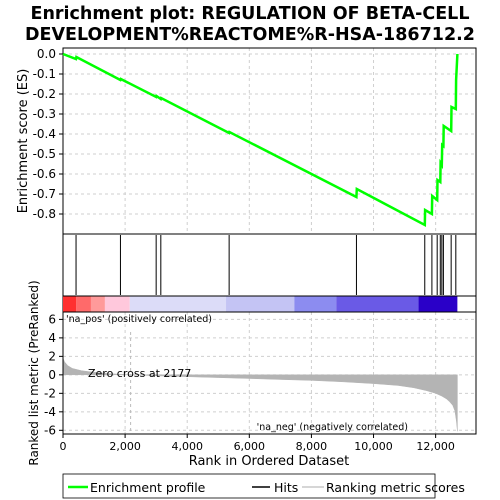  Describe the element at coordinates (44, 214) in the screenshot. I see `es-y-tick-label: -0.8` at that location.